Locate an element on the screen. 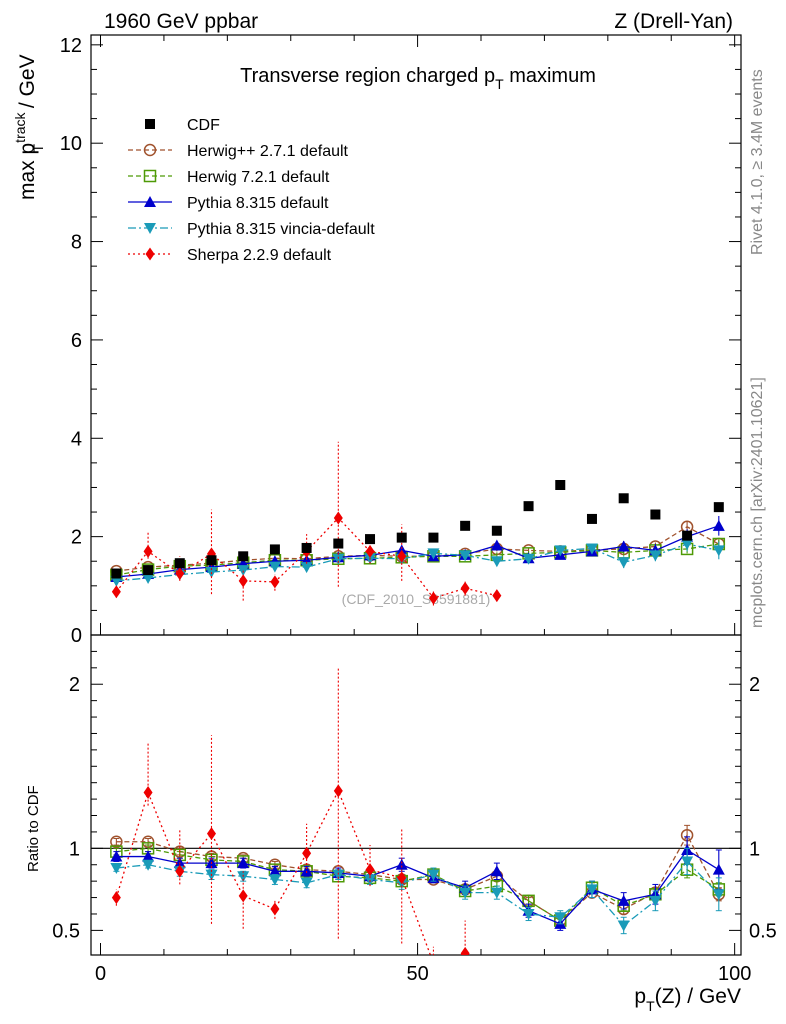 The height and width of the screenshot is (1024, 786). legend-item: Herwig++ 2.7.1 default is located at coordinates (238, 151).